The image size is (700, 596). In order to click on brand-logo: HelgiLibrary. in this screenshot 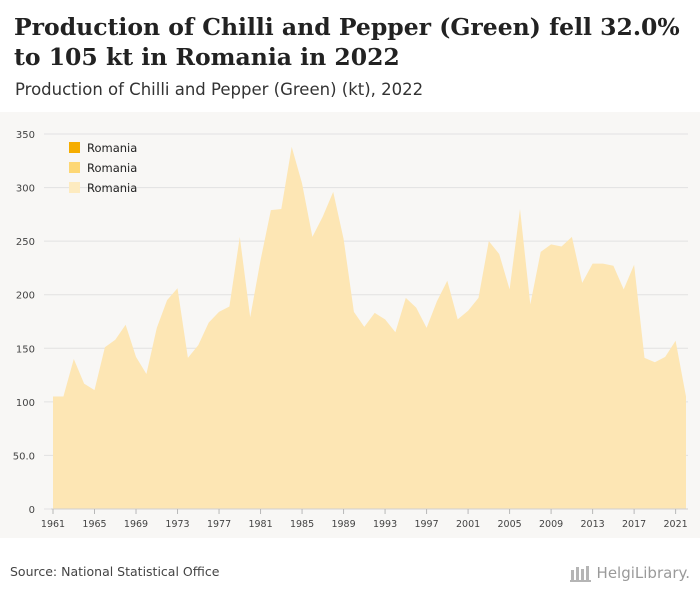, I will do `click(629, 573)`.